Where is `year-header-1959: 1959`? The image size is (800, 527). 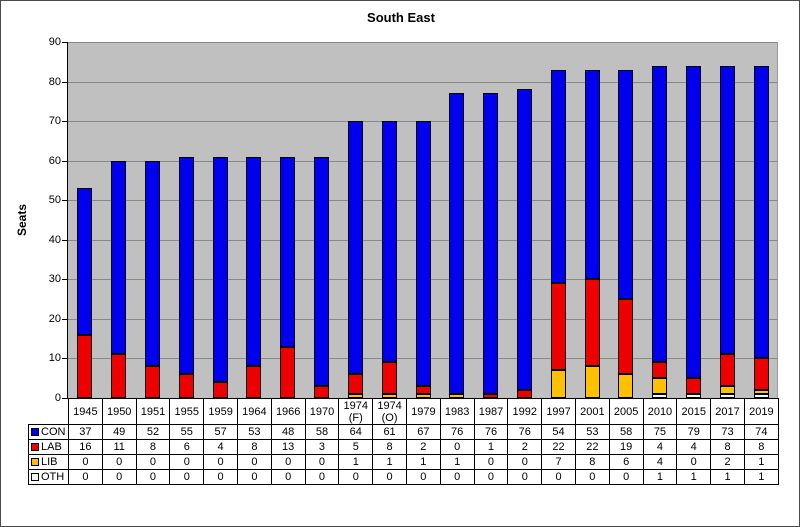 year-header-1959: 1959 is located at coordinates (220, 411).